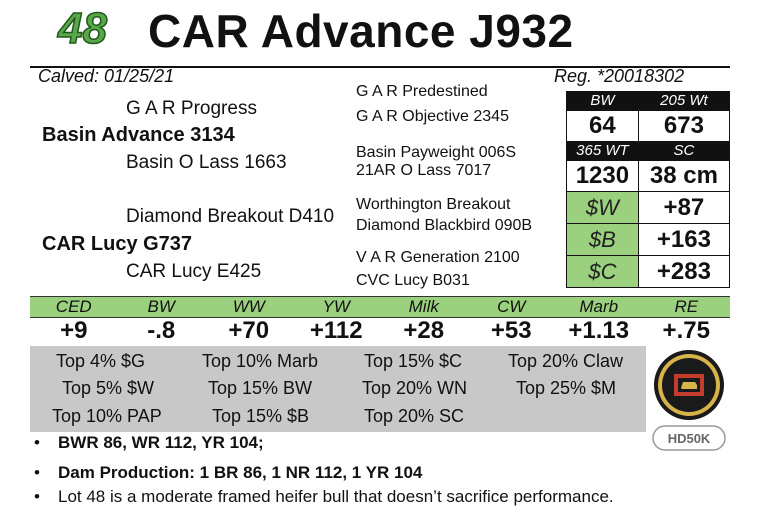 The height and width of the screenshot is (516, 771). Describe the element at coordinates (511, 330) in the screenshot. I see `epd-value-cw: +53` at that location.